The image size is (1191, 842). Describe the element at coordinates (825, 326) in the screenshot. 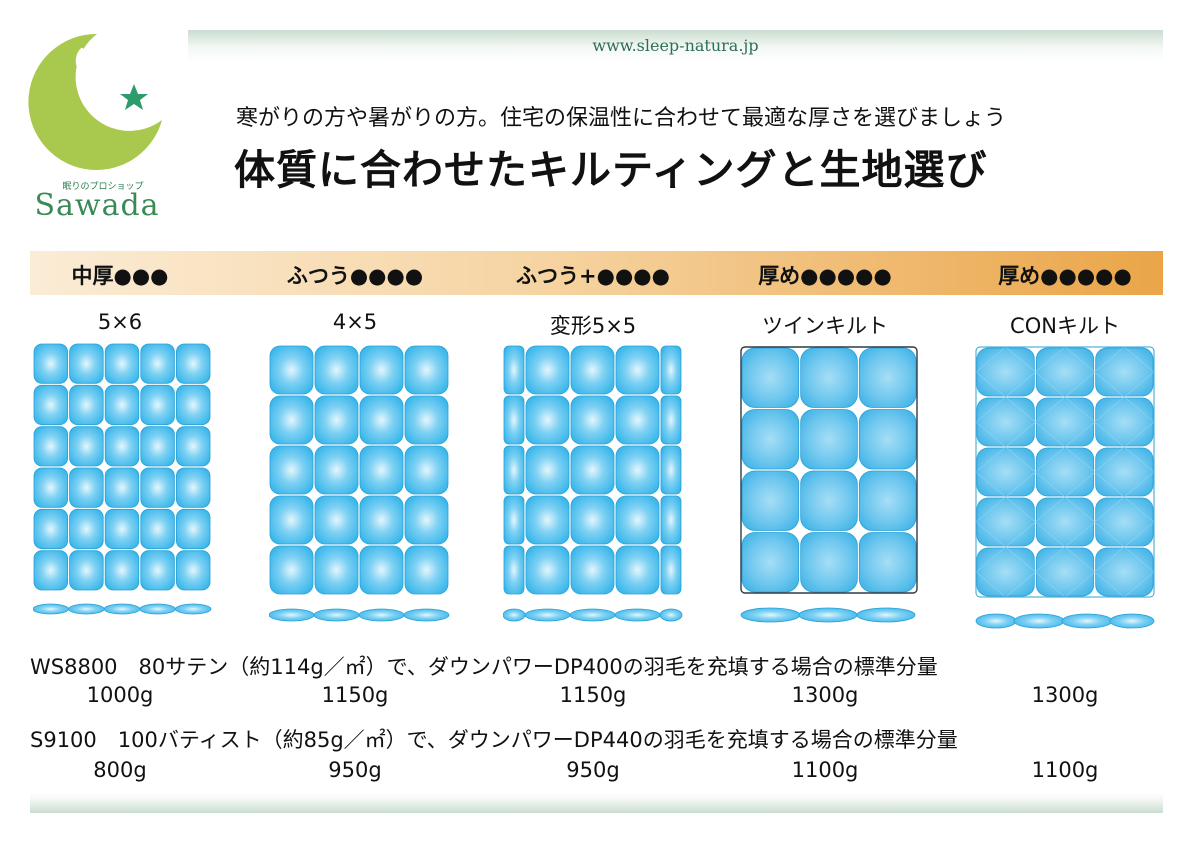

I see `quilt-type-4: ツインキルト` at that location.